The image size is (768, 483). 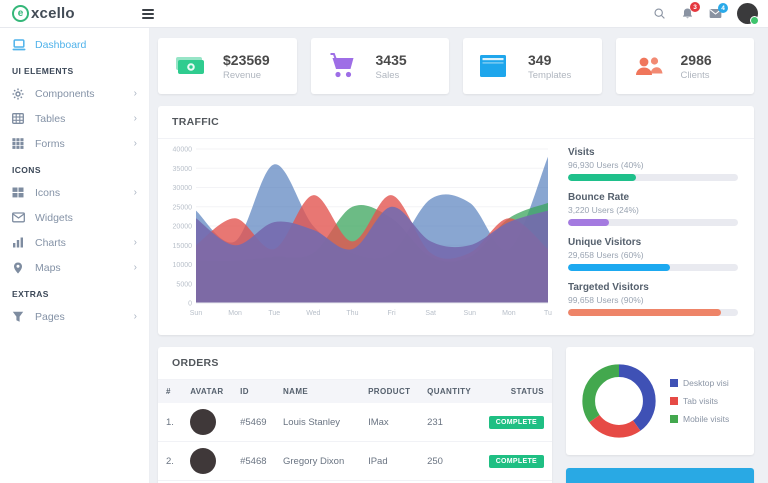 What do you see at coordinates (74, 316) in the screenshot?
I see `sidebar-item-pages: Pages ›` at bounding box center [74, 316].